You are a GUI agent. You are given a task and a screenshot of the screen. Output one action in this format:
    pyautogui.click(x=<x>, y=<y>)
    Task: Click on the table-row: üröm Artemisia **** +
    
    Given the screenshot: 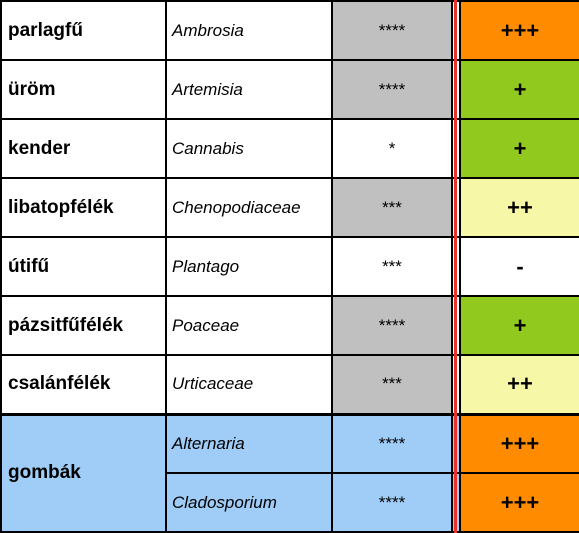 What is the action you would take?
    pyautogui.click(x=289, y=89)
    